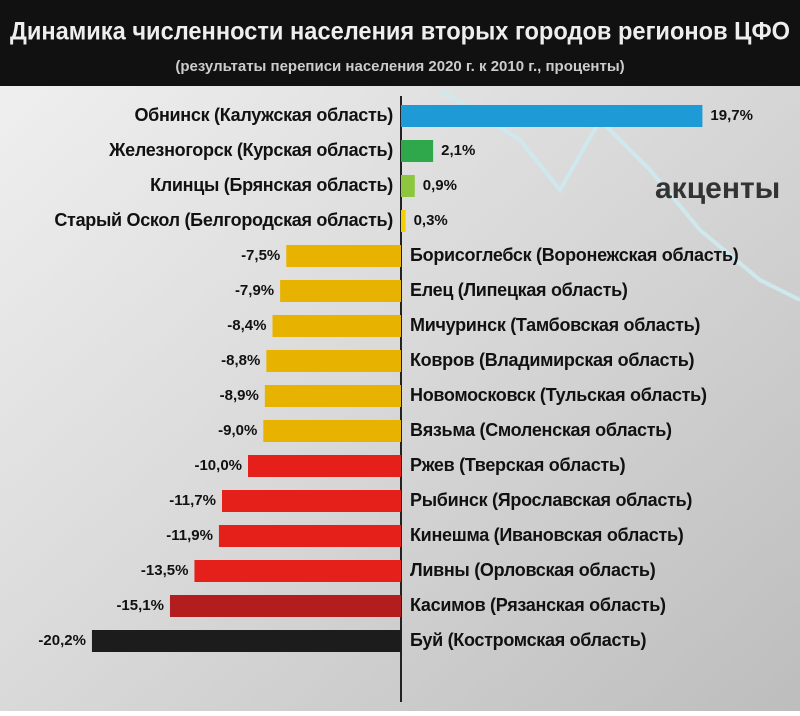  Describe the element at coordinates (165, 570) in the screenshot. I see `value-label: -13,5%` at that location.